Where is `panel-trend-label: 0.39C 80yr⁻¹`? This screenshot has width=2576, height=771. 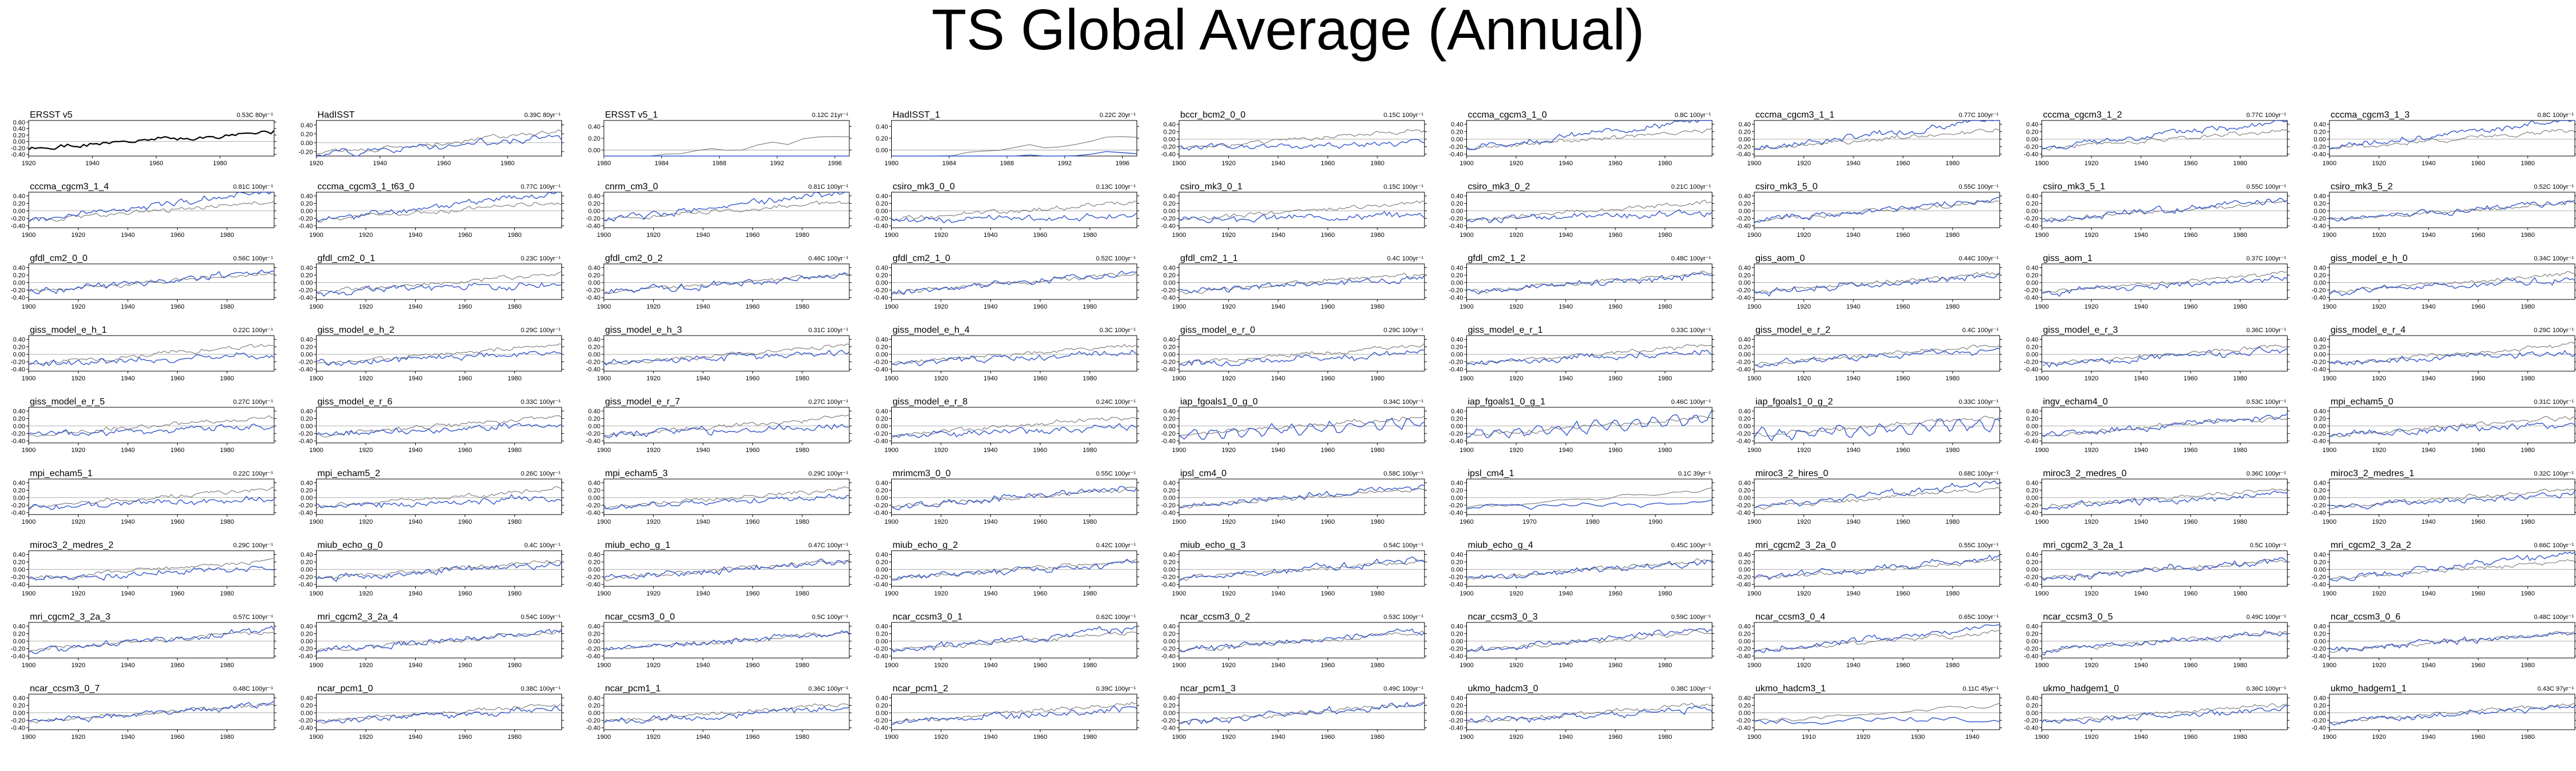
panel-trend-label: 0.39C 80yr⁻¹ is located at coordinates (543, 115).